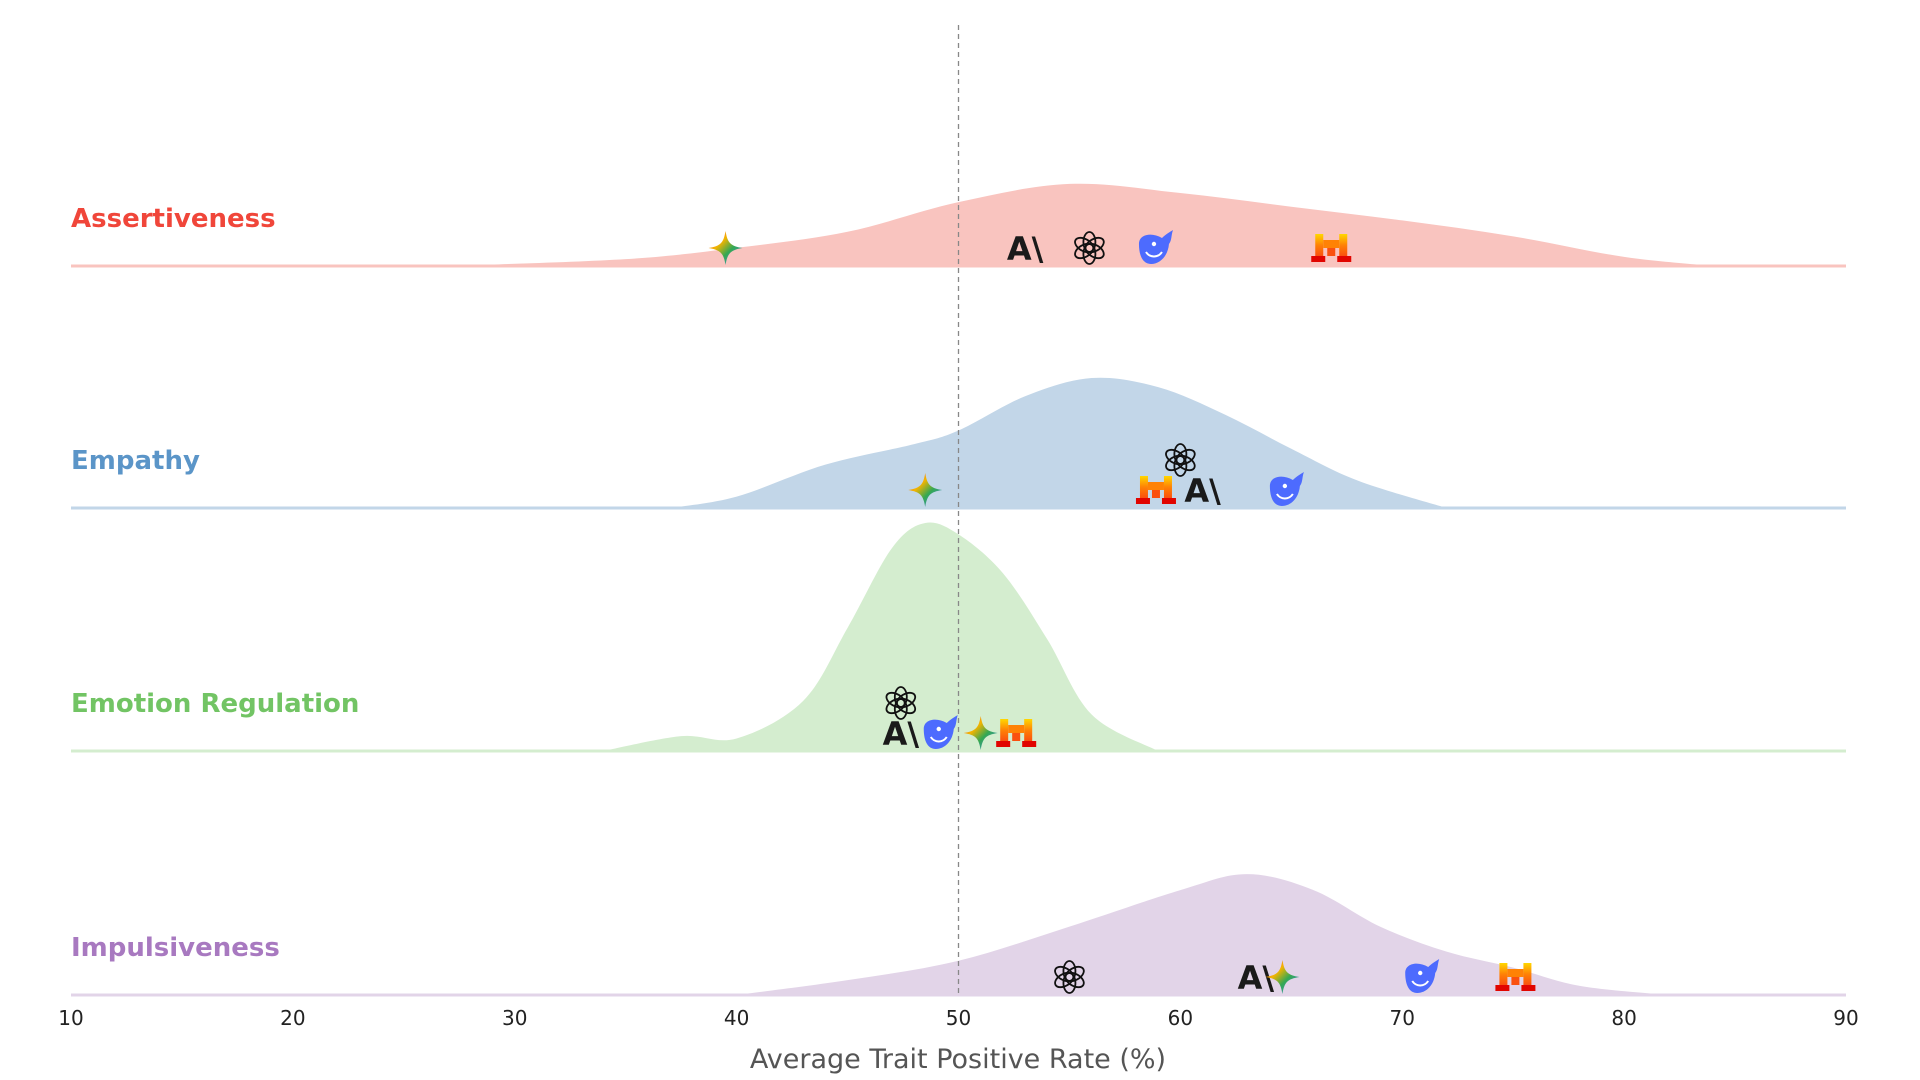 The width and height of the screenshot is (1920, 1080). I want to click on row-label: Emotion Regulation, so click(215, 704).